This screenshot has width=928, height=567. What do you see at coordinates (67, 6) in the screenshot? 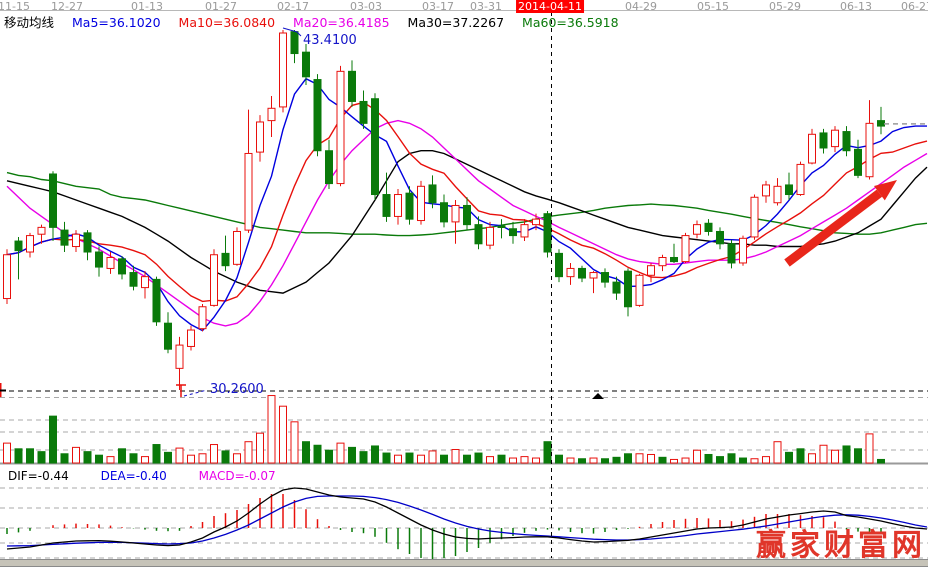
I see `date-label: 12-27` at bounding box center [67, 6].